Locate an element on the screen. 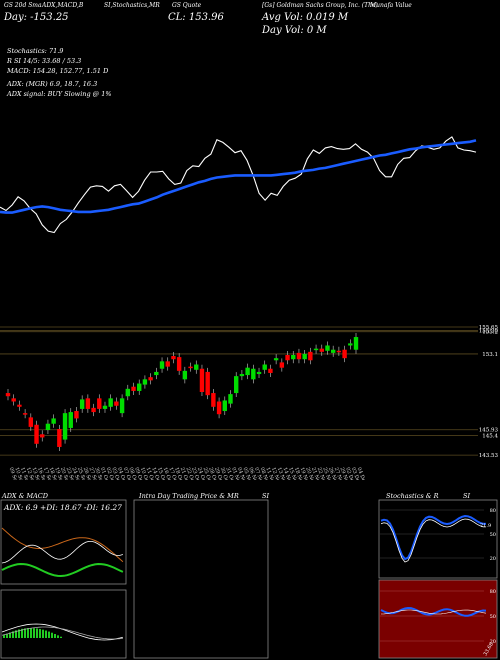 The image size is (500, 660). date-tick-label: 15 Oct is located at coordinates (161, 473).